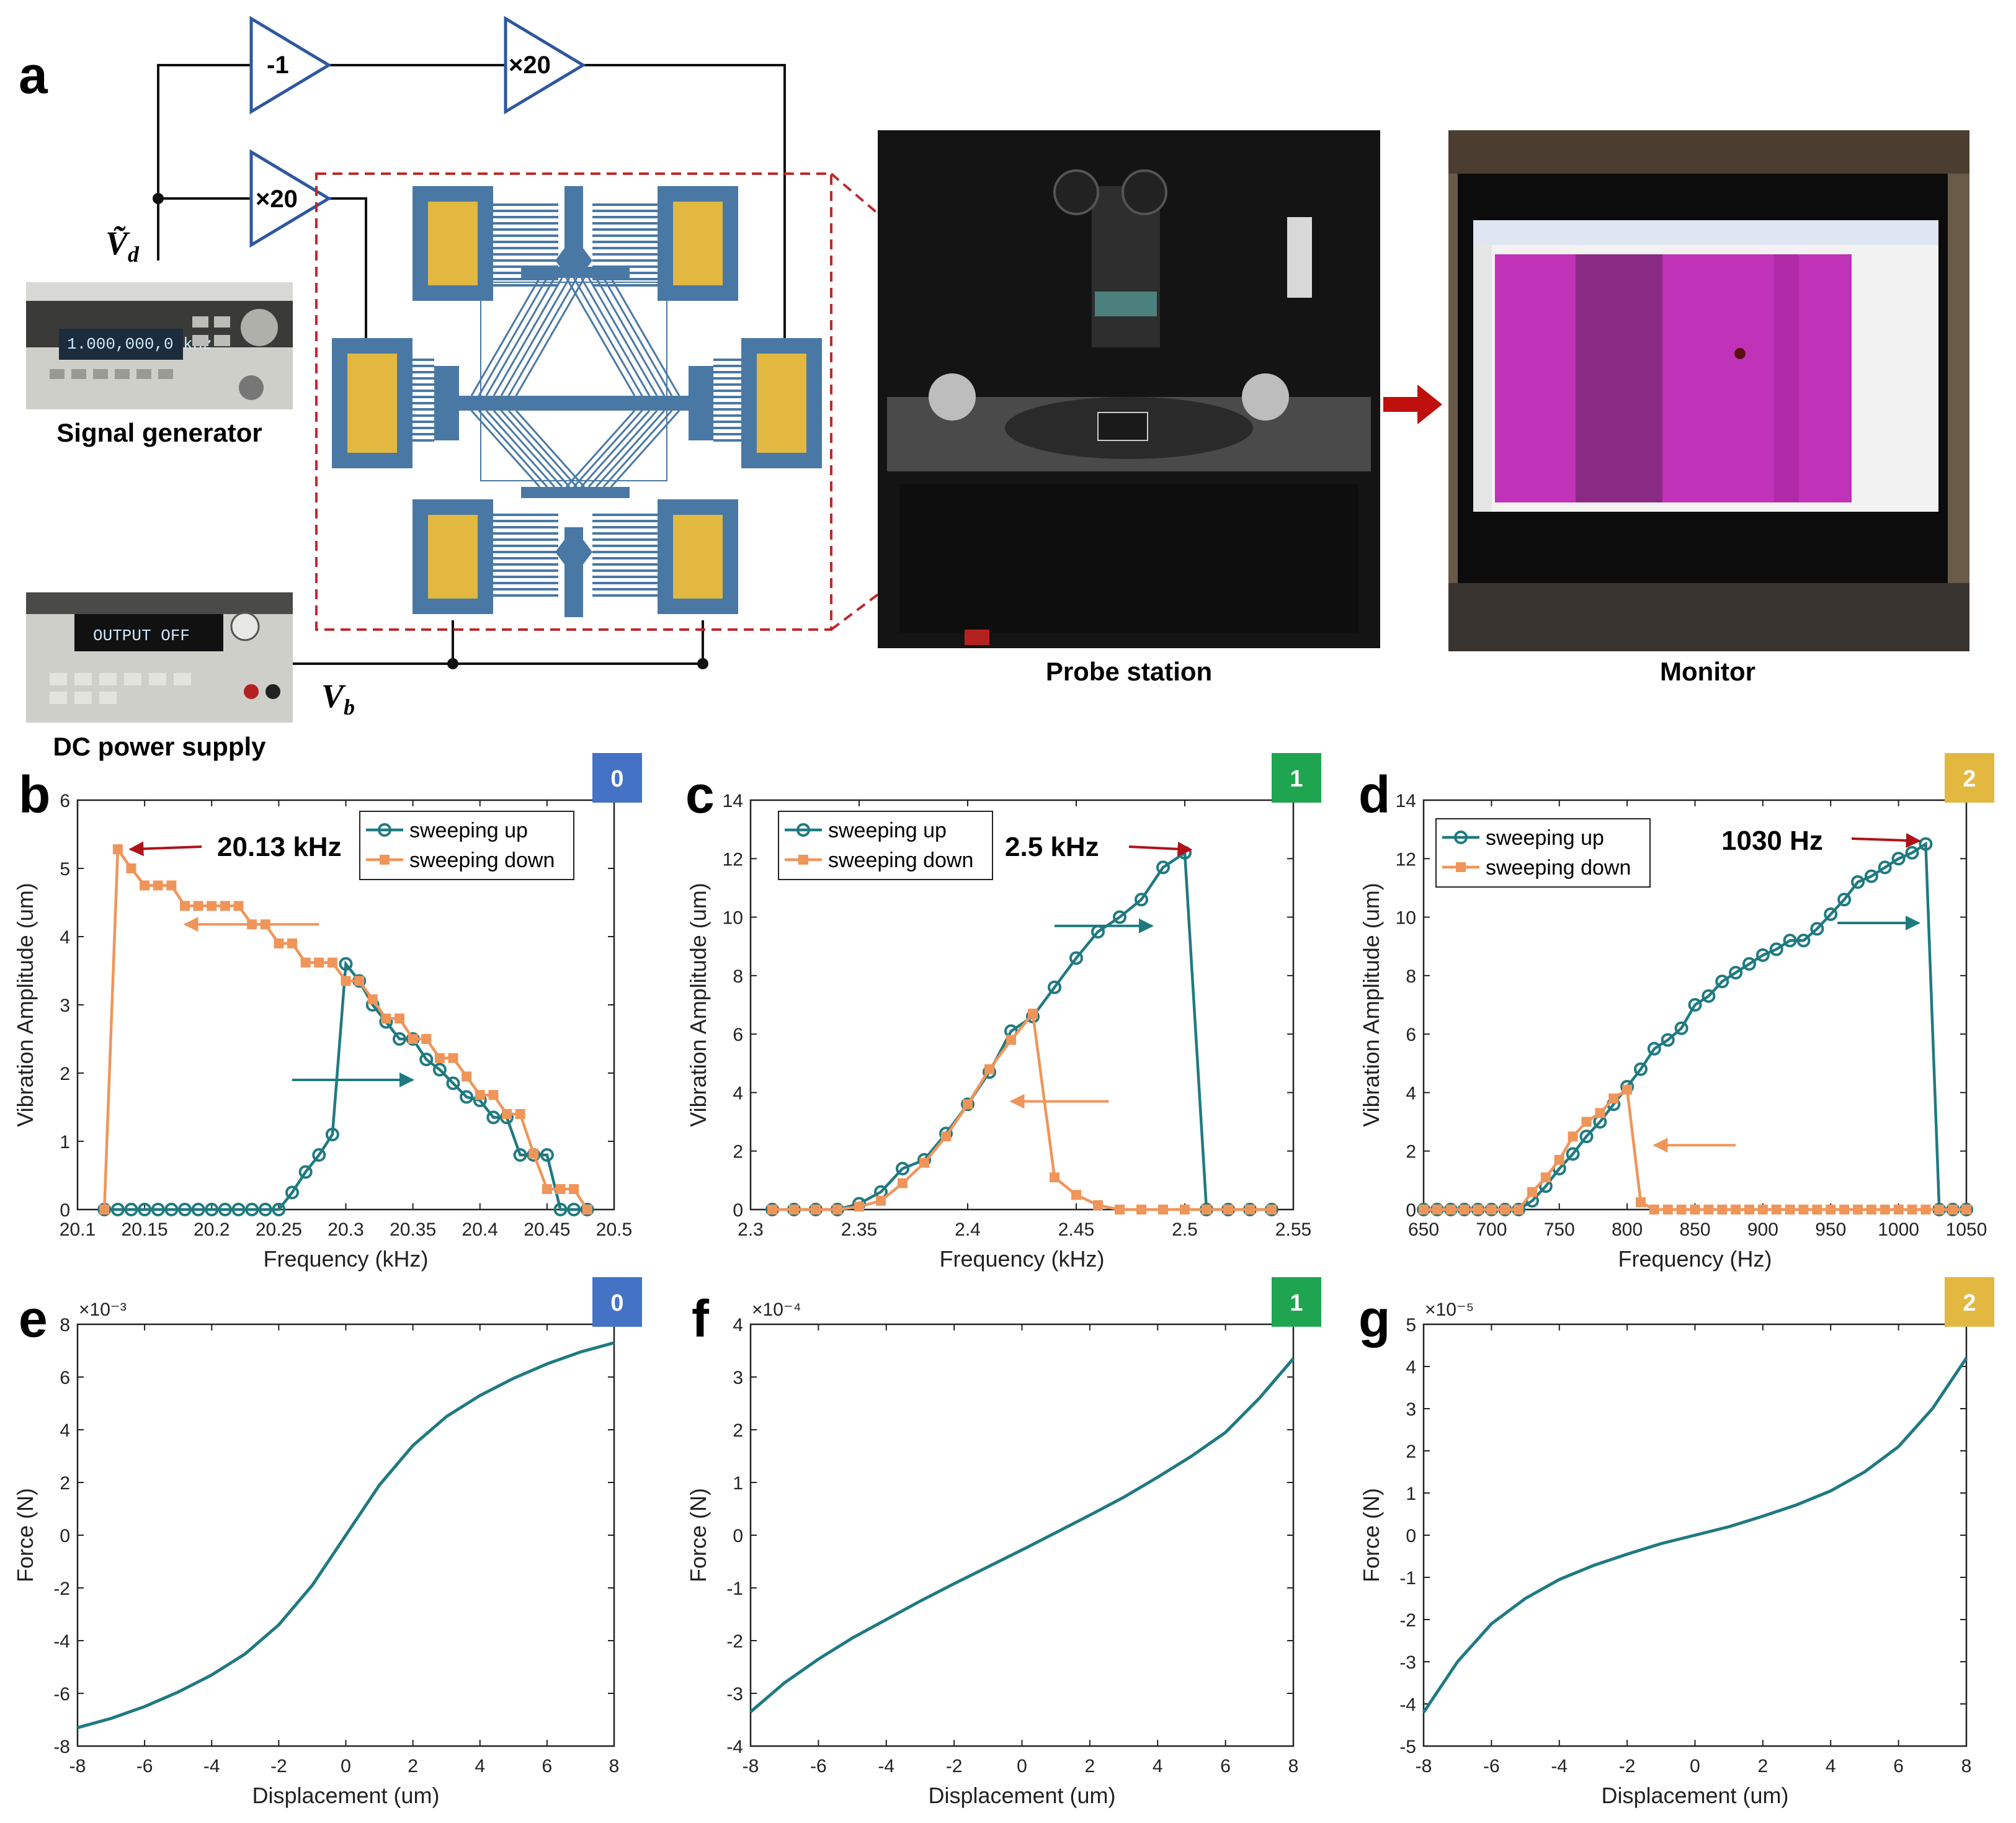 This screenshot has width=2016, height=1823. What do you see at coordinates (1411, 976) in the screenshot?
I see `y-tick-label: 8` at bounding box center [1411, 976].